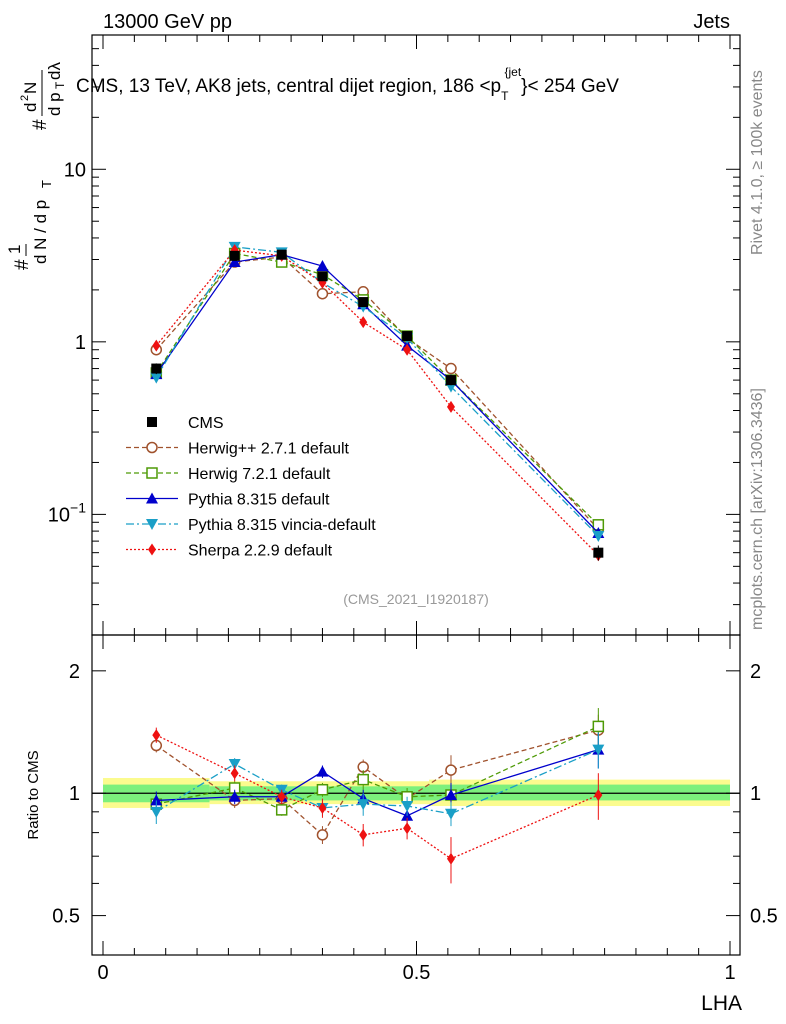 This screenshot has width=786, height=1024. What do you see at coordinates (282, 525) in the screenshot?
I see `legend-label-3: Pythia 8.315 vincia-default` at bounding box center [282, 525].